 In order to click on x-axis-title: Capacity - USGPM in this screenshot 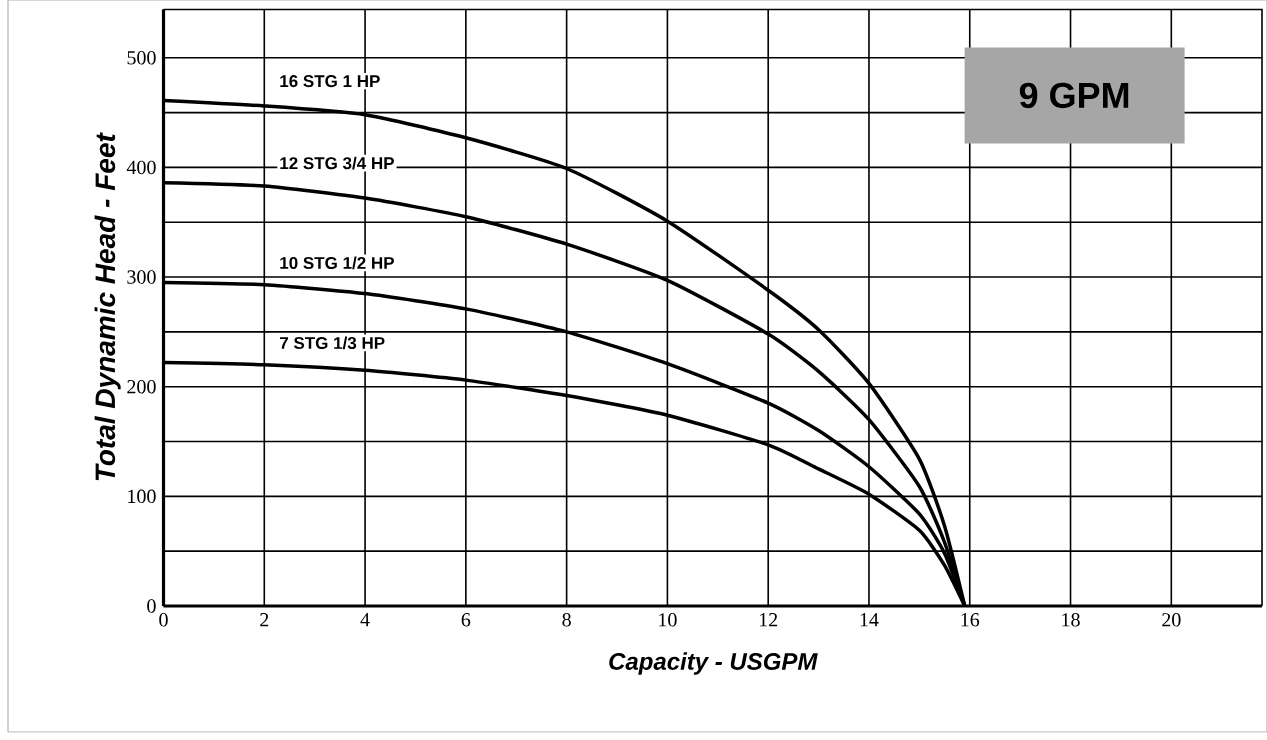, I will do `click(713, 663)`.